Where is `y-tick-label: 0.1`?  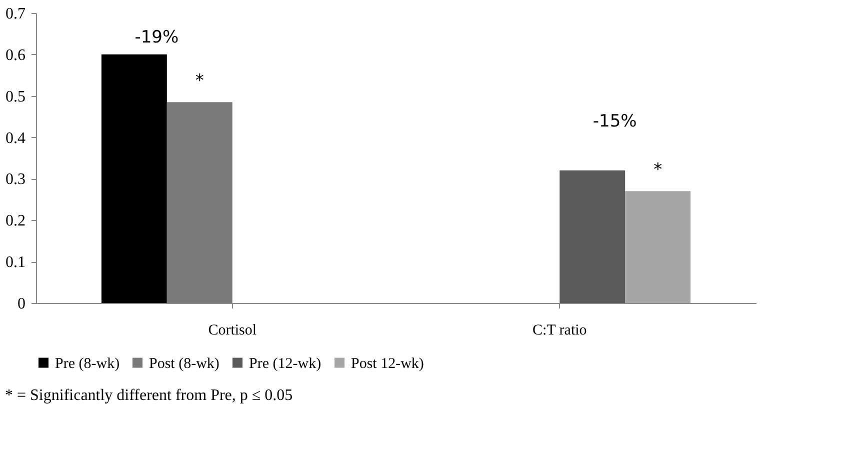 y-tick-label: 0.1 is located at coordinates (16, 263).